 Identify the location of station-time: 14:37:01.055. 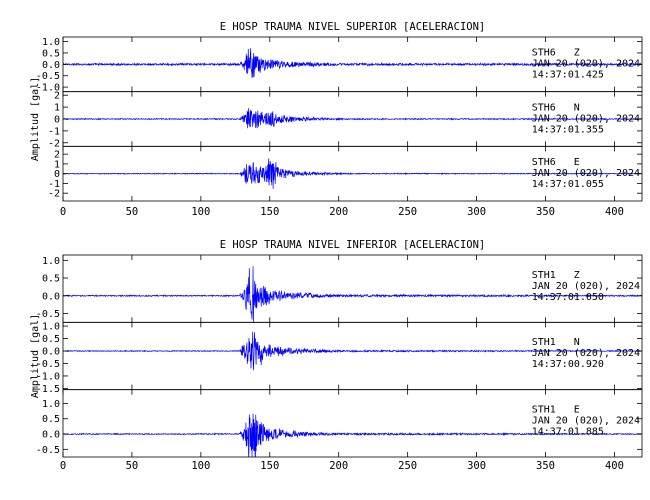
(568, 184).